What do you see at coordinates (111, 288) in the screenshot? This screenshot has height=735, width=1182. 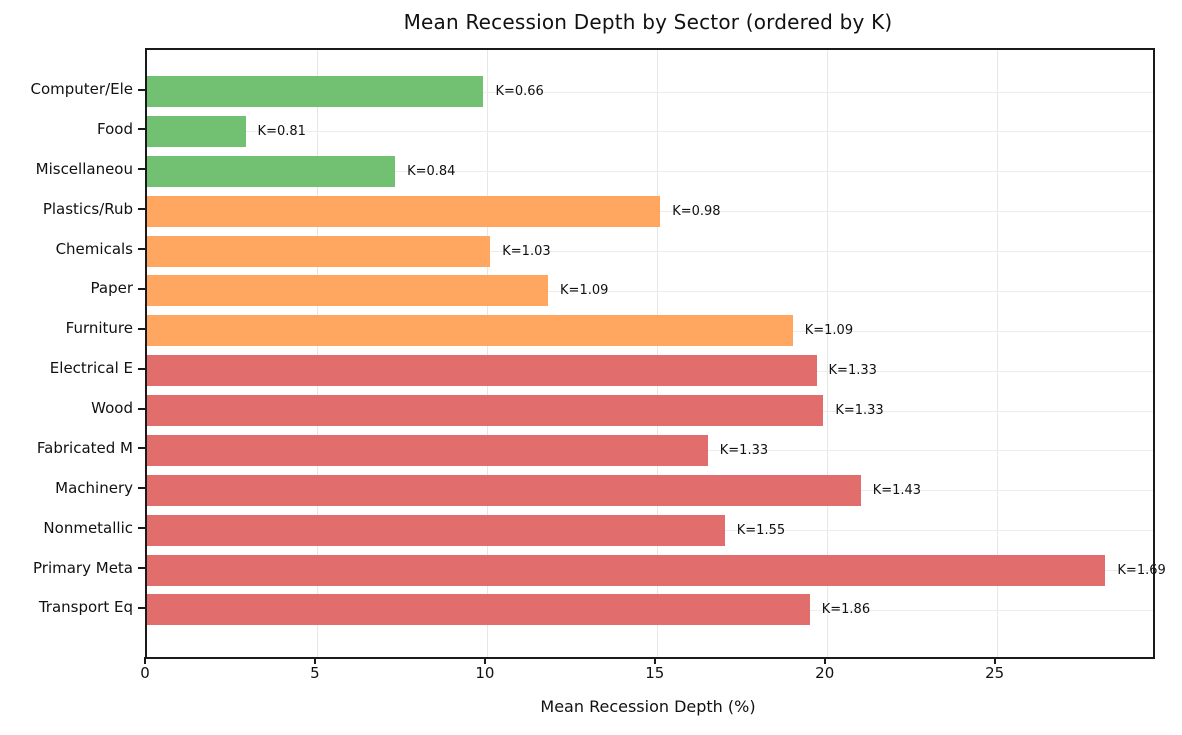 I see `y-tick-label: Paper` at bounding box center [111, 288].